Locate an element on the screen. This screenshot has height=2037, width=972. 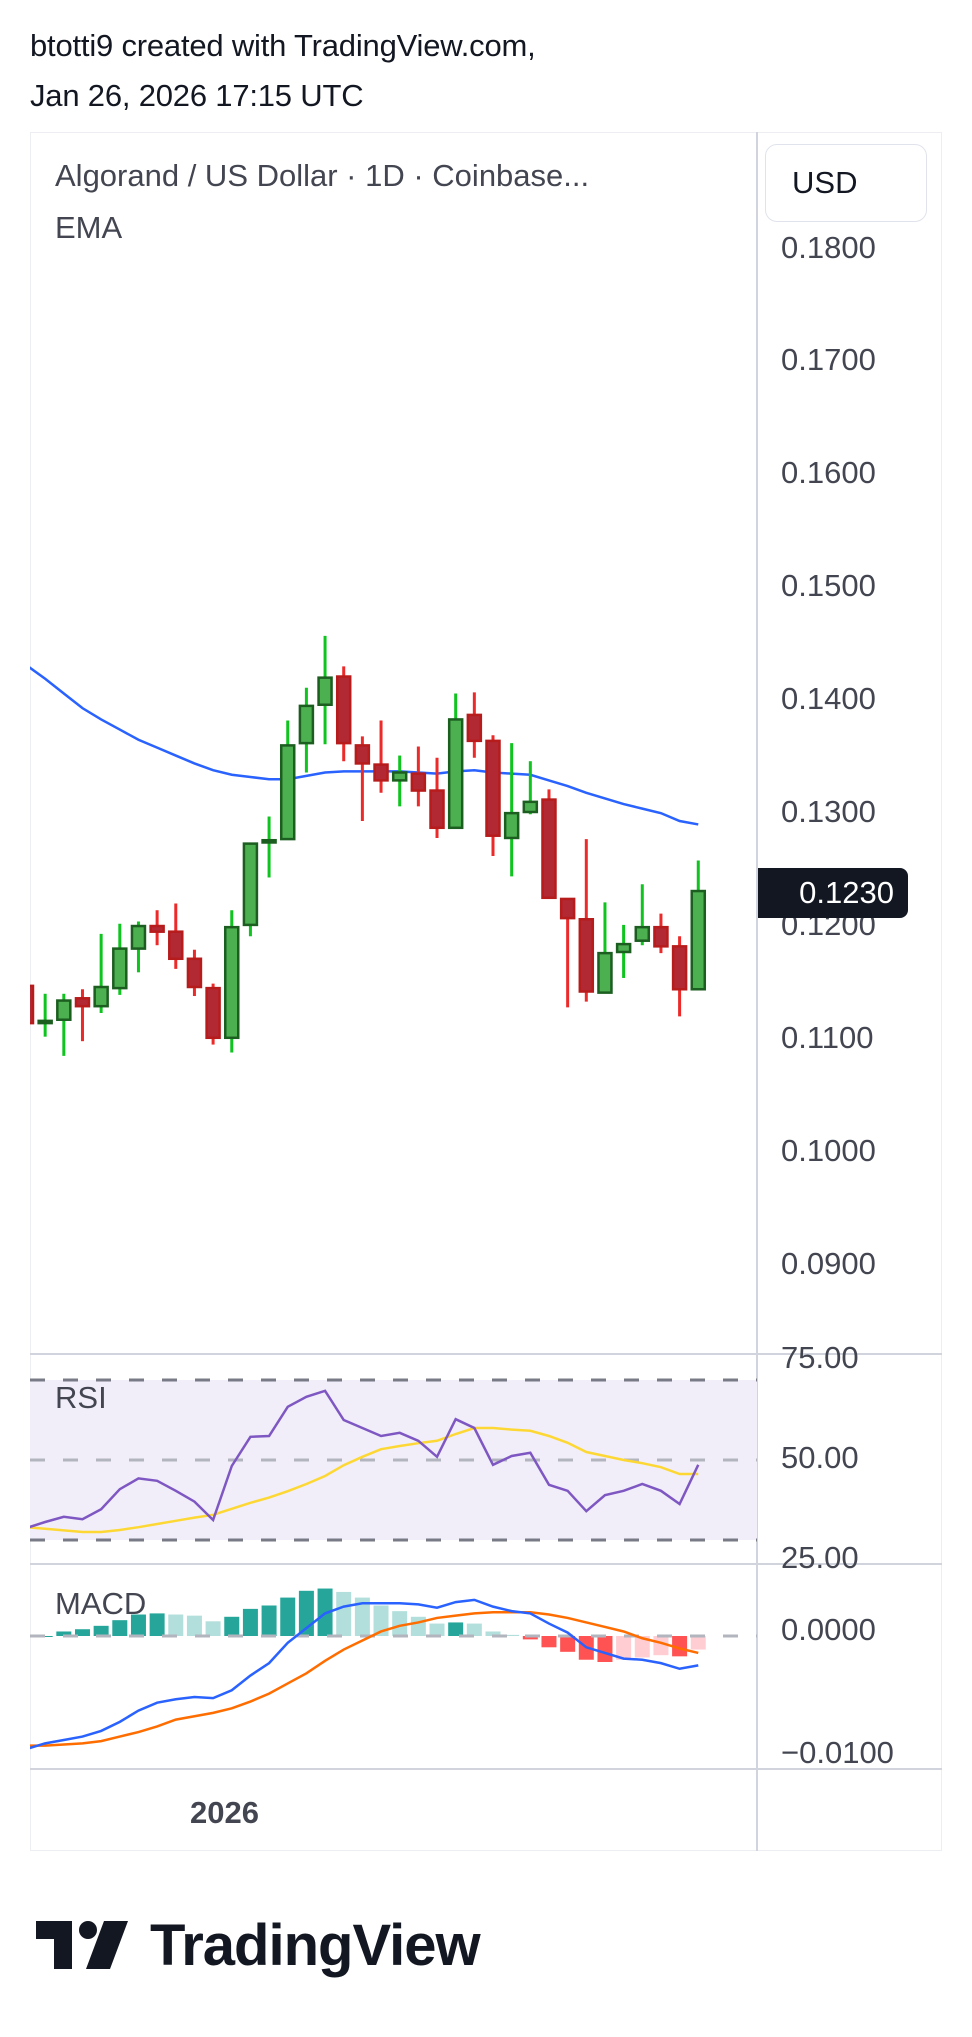
author-line: btotti9 created with TradingView.com, is located at coordinates (283, 45).